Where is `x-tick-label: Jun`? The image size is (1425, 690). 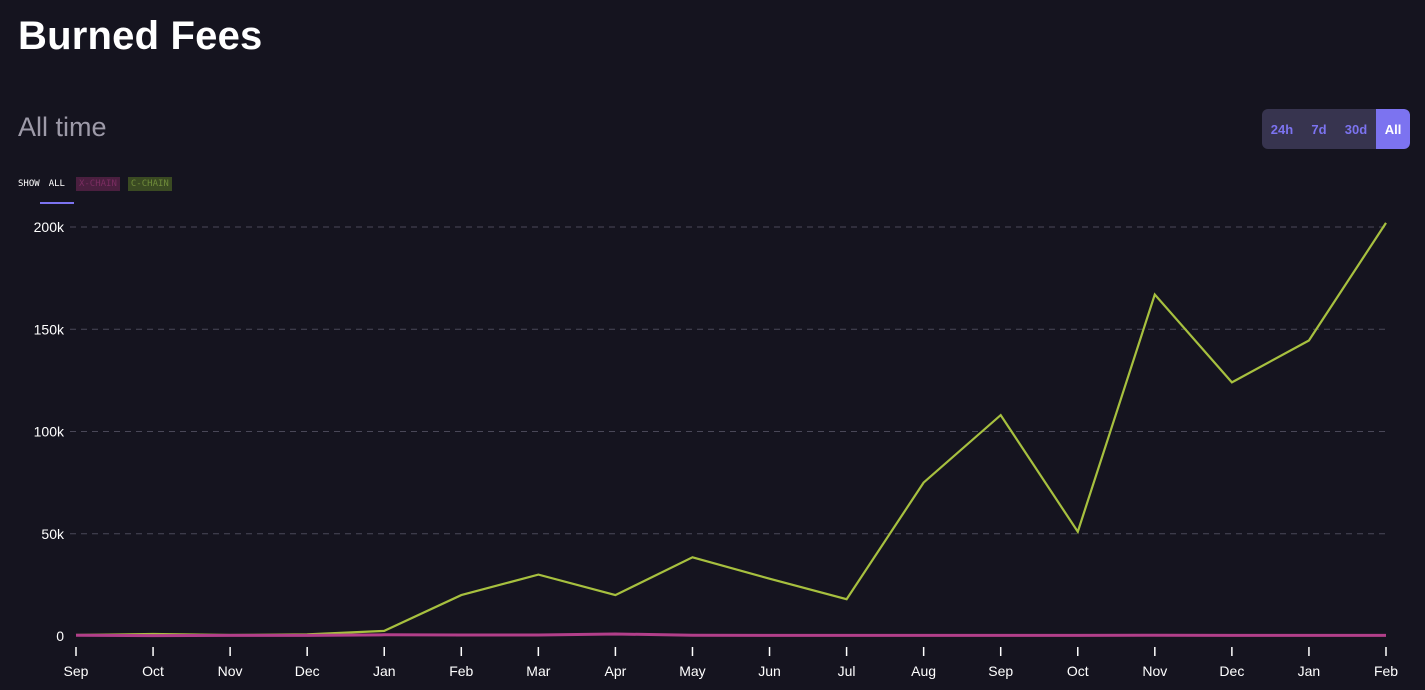
x-tick-label: Jun is located at coordinates (769, 671).